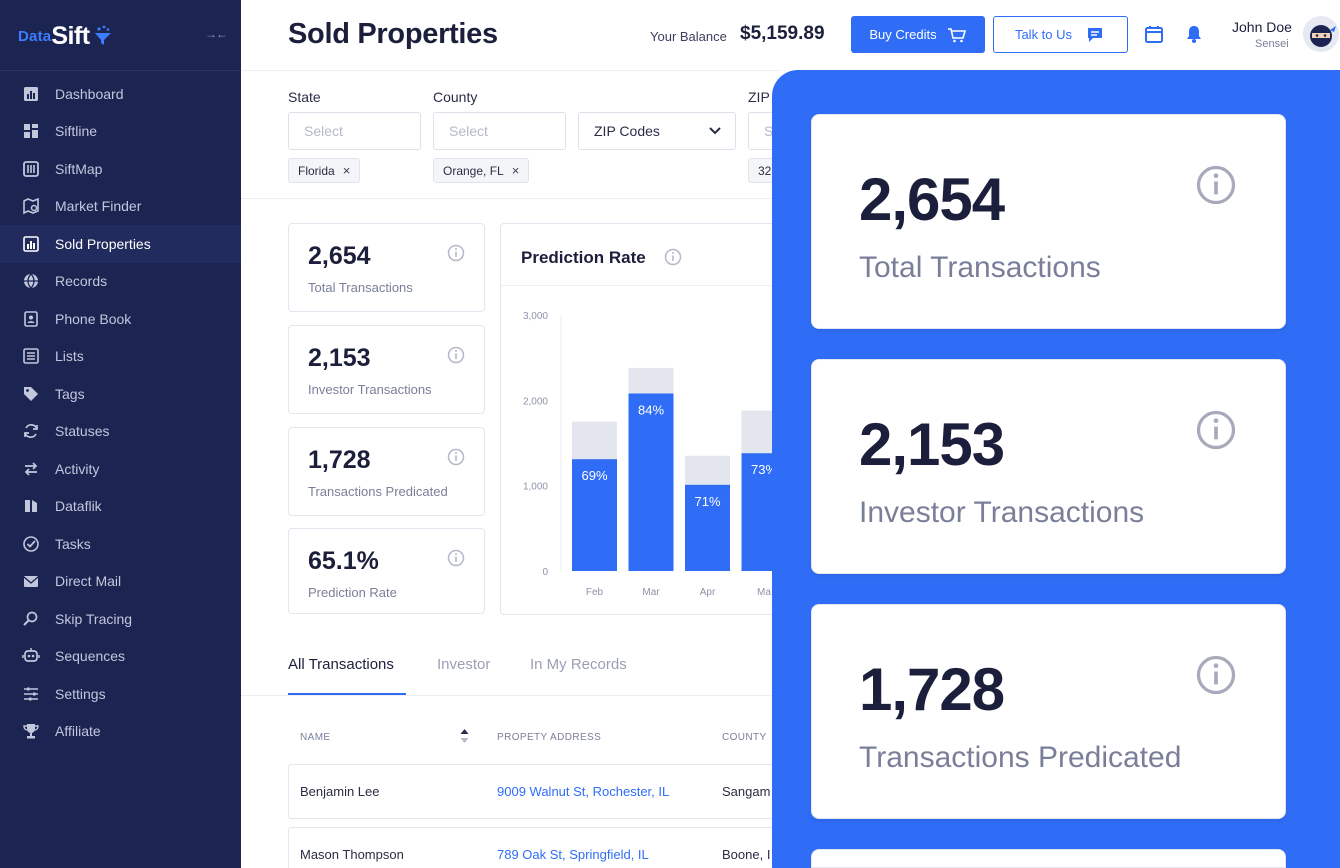  I want to click on sidebar-item-direct-mail: Direct Mail, so click(120, 582).